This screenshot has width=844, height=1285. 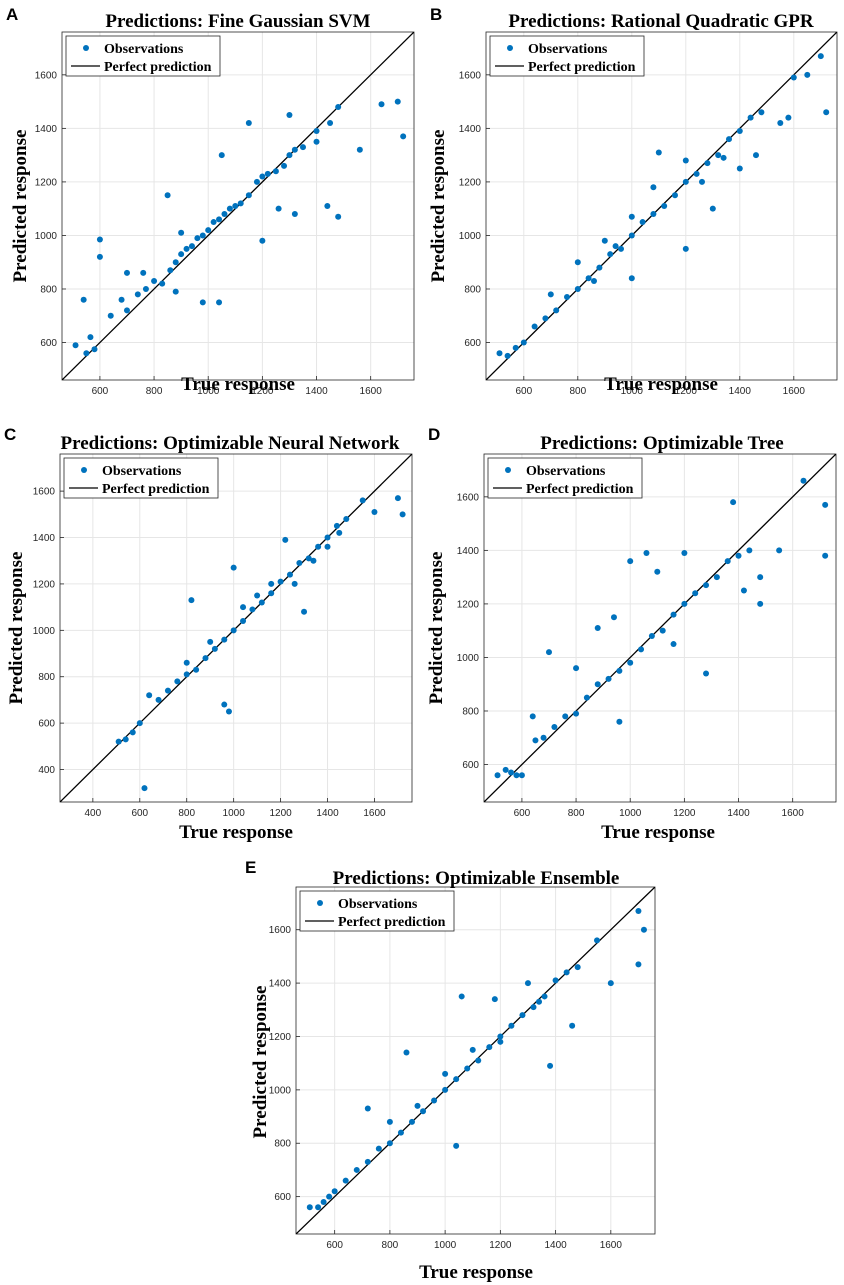 What do you see at coordinates (10, 434) in the screenshot?
I see `panel-label: C` at bounding box center [10, 434].